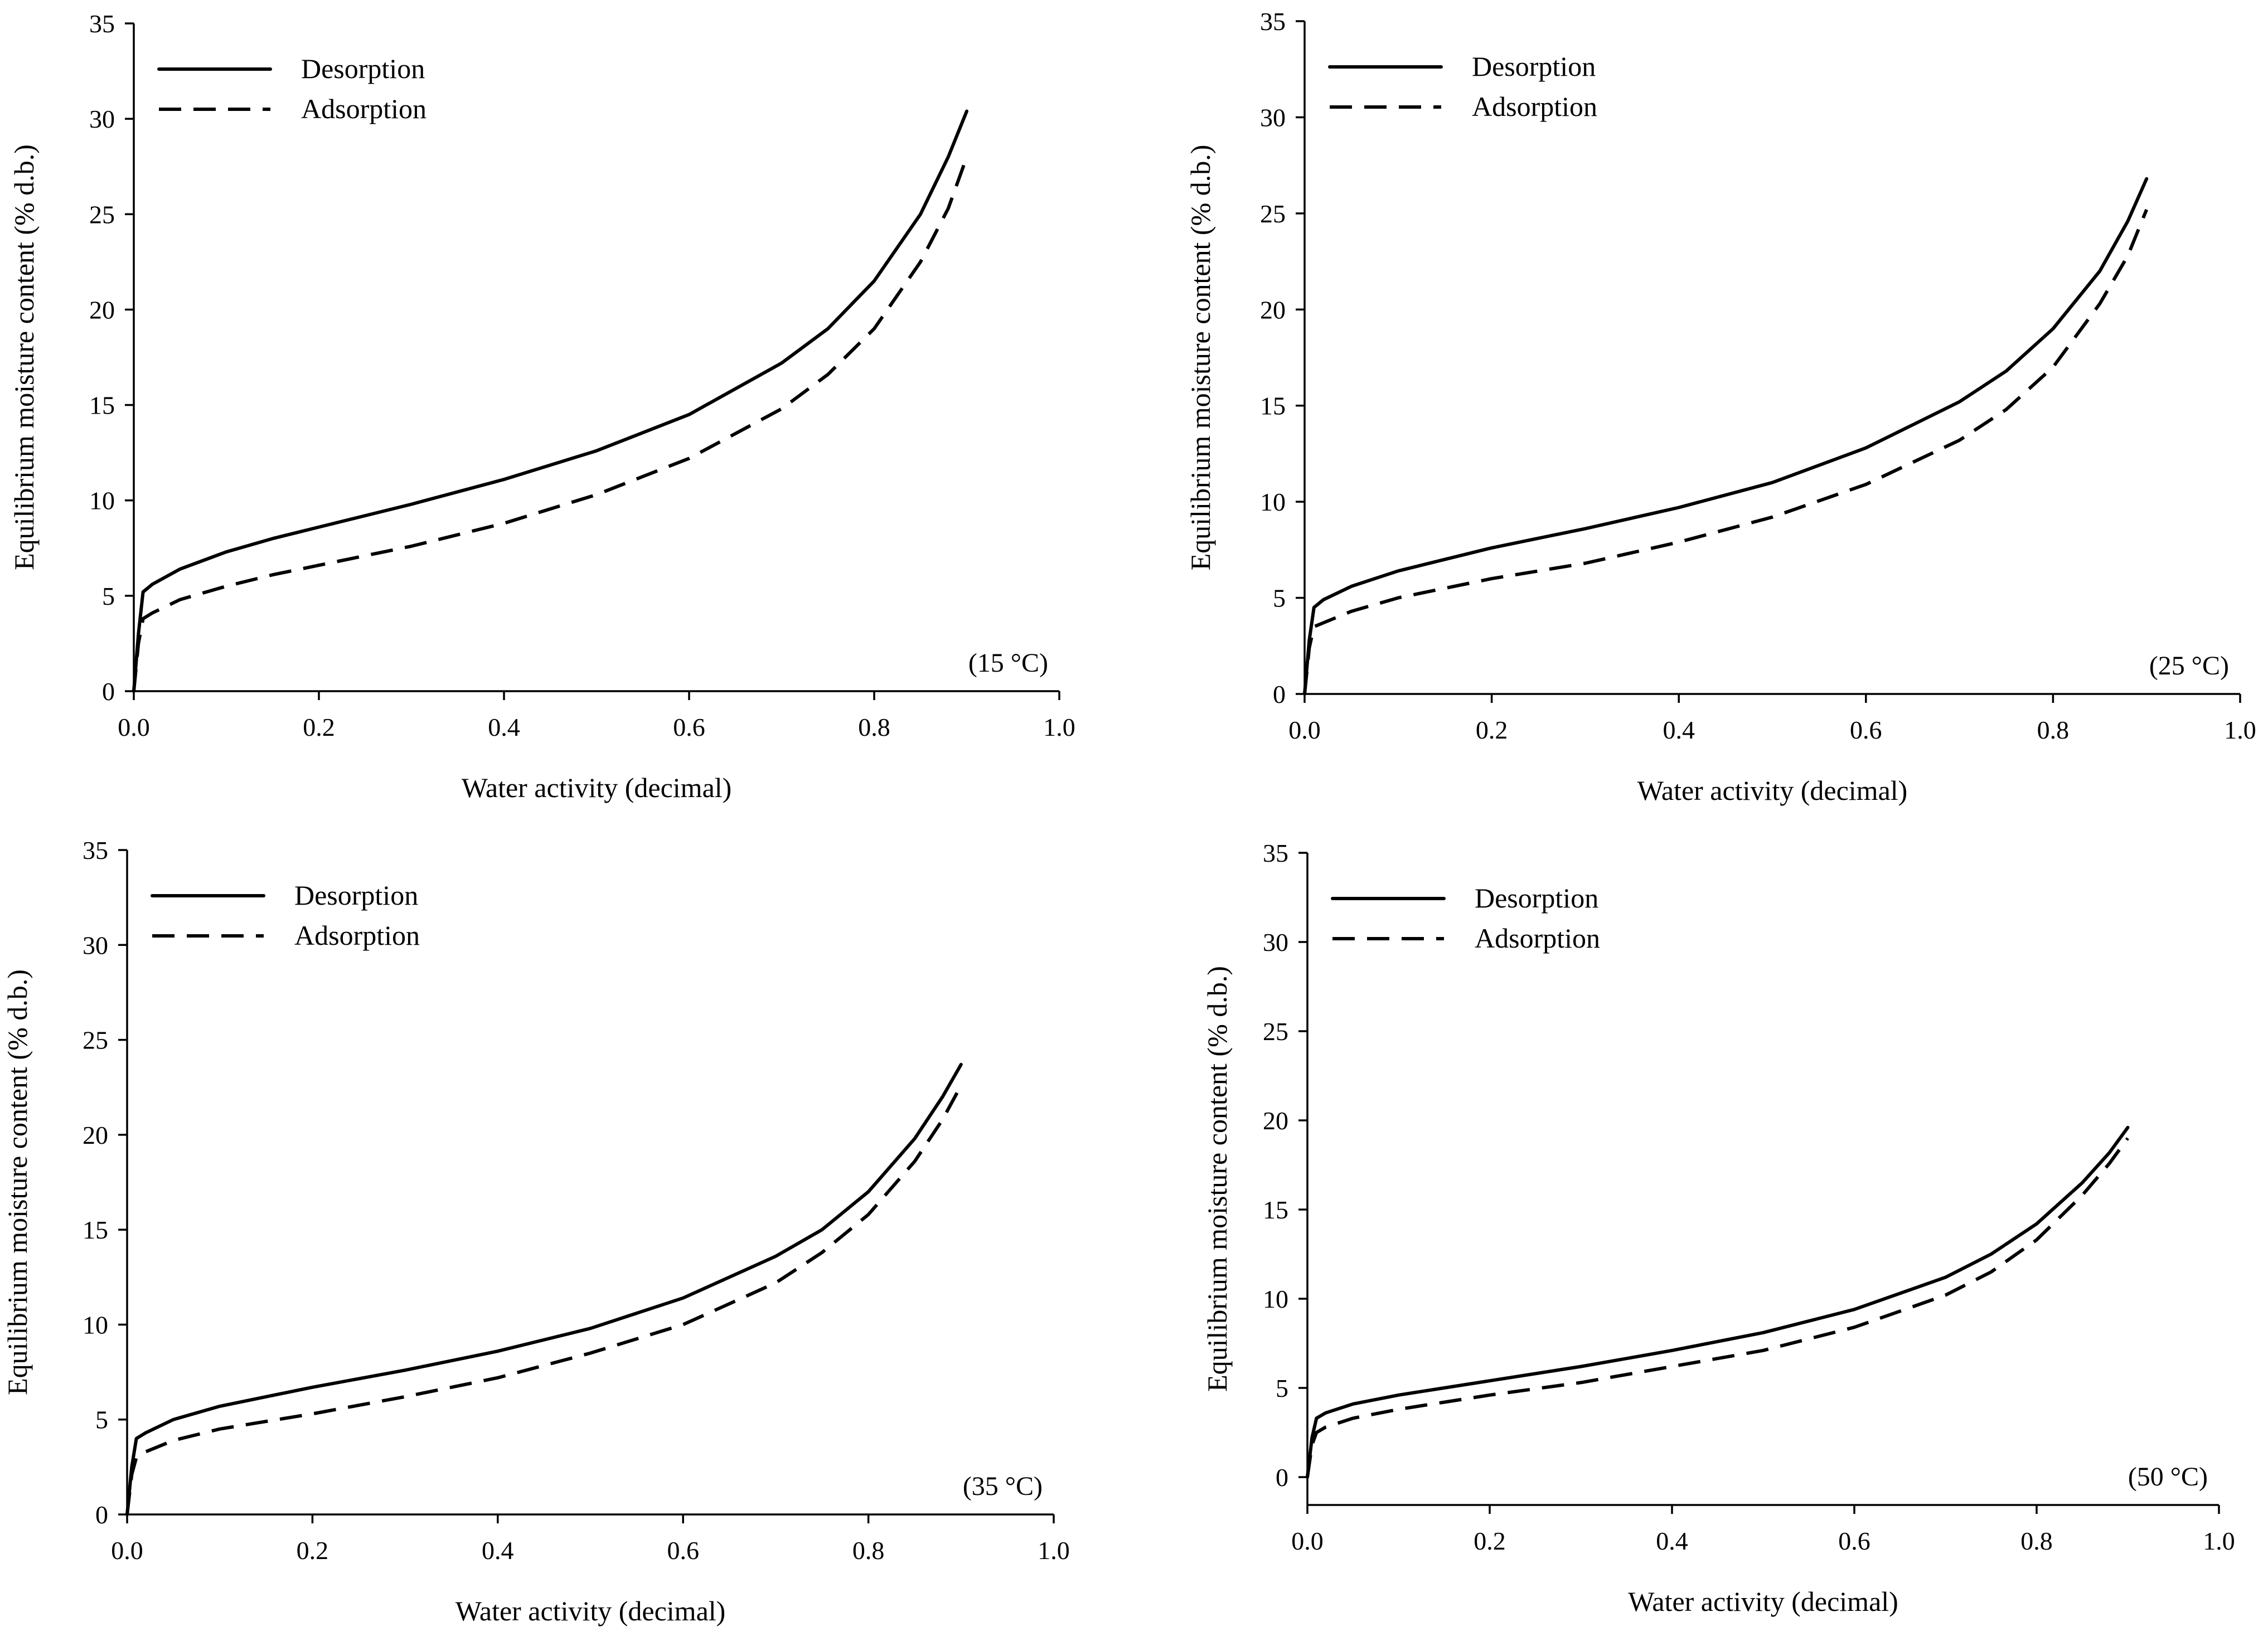 This screenshot has height=1646, width=2268. What do you see at coordinates (1003, 1486) in the screenshot?
I see `temperature-annotation: (35 °C)` at bounding box center [1003, 1486].